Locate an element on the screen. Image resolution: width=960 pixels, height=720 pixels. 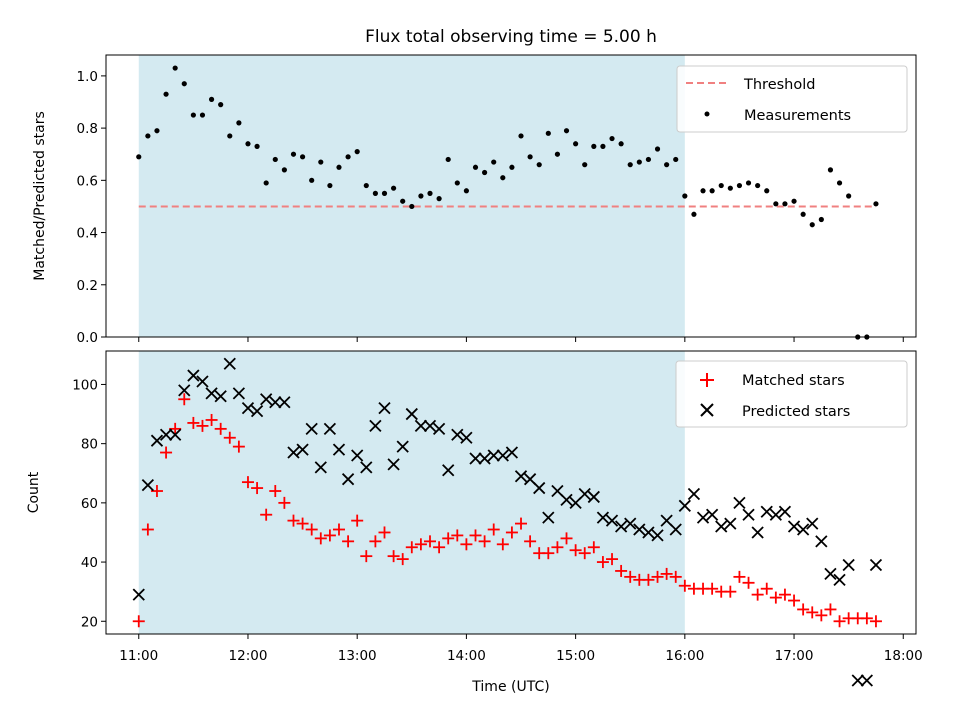
x-tick-label: 12:00 is located at coordinates (248, 656).